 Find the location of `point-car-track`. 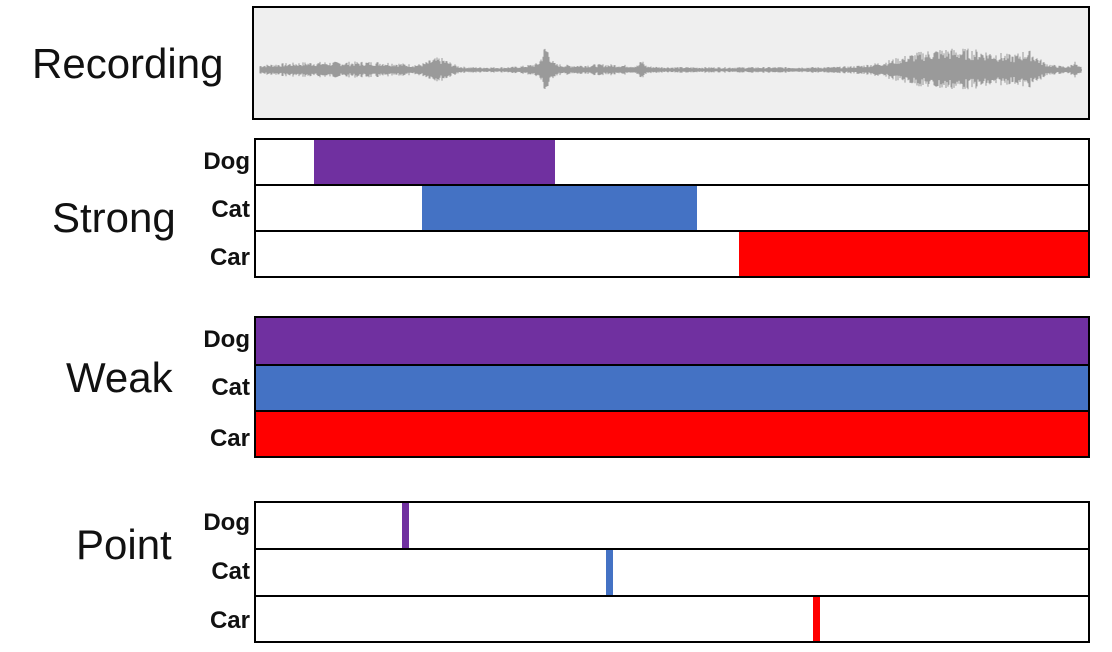

point-car-track is located at coordinates (672, 619).